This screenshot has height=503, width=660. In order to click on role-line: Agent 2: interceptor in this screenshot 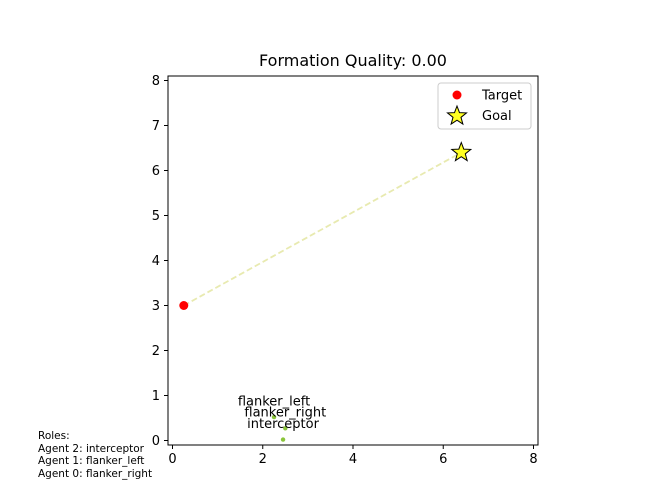, I will do `click(91, 448)`.